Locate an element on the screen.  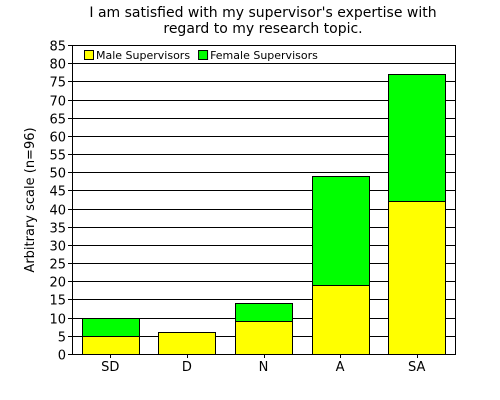
y-tick-label-75: 75 is located at coordinates (57, 83).